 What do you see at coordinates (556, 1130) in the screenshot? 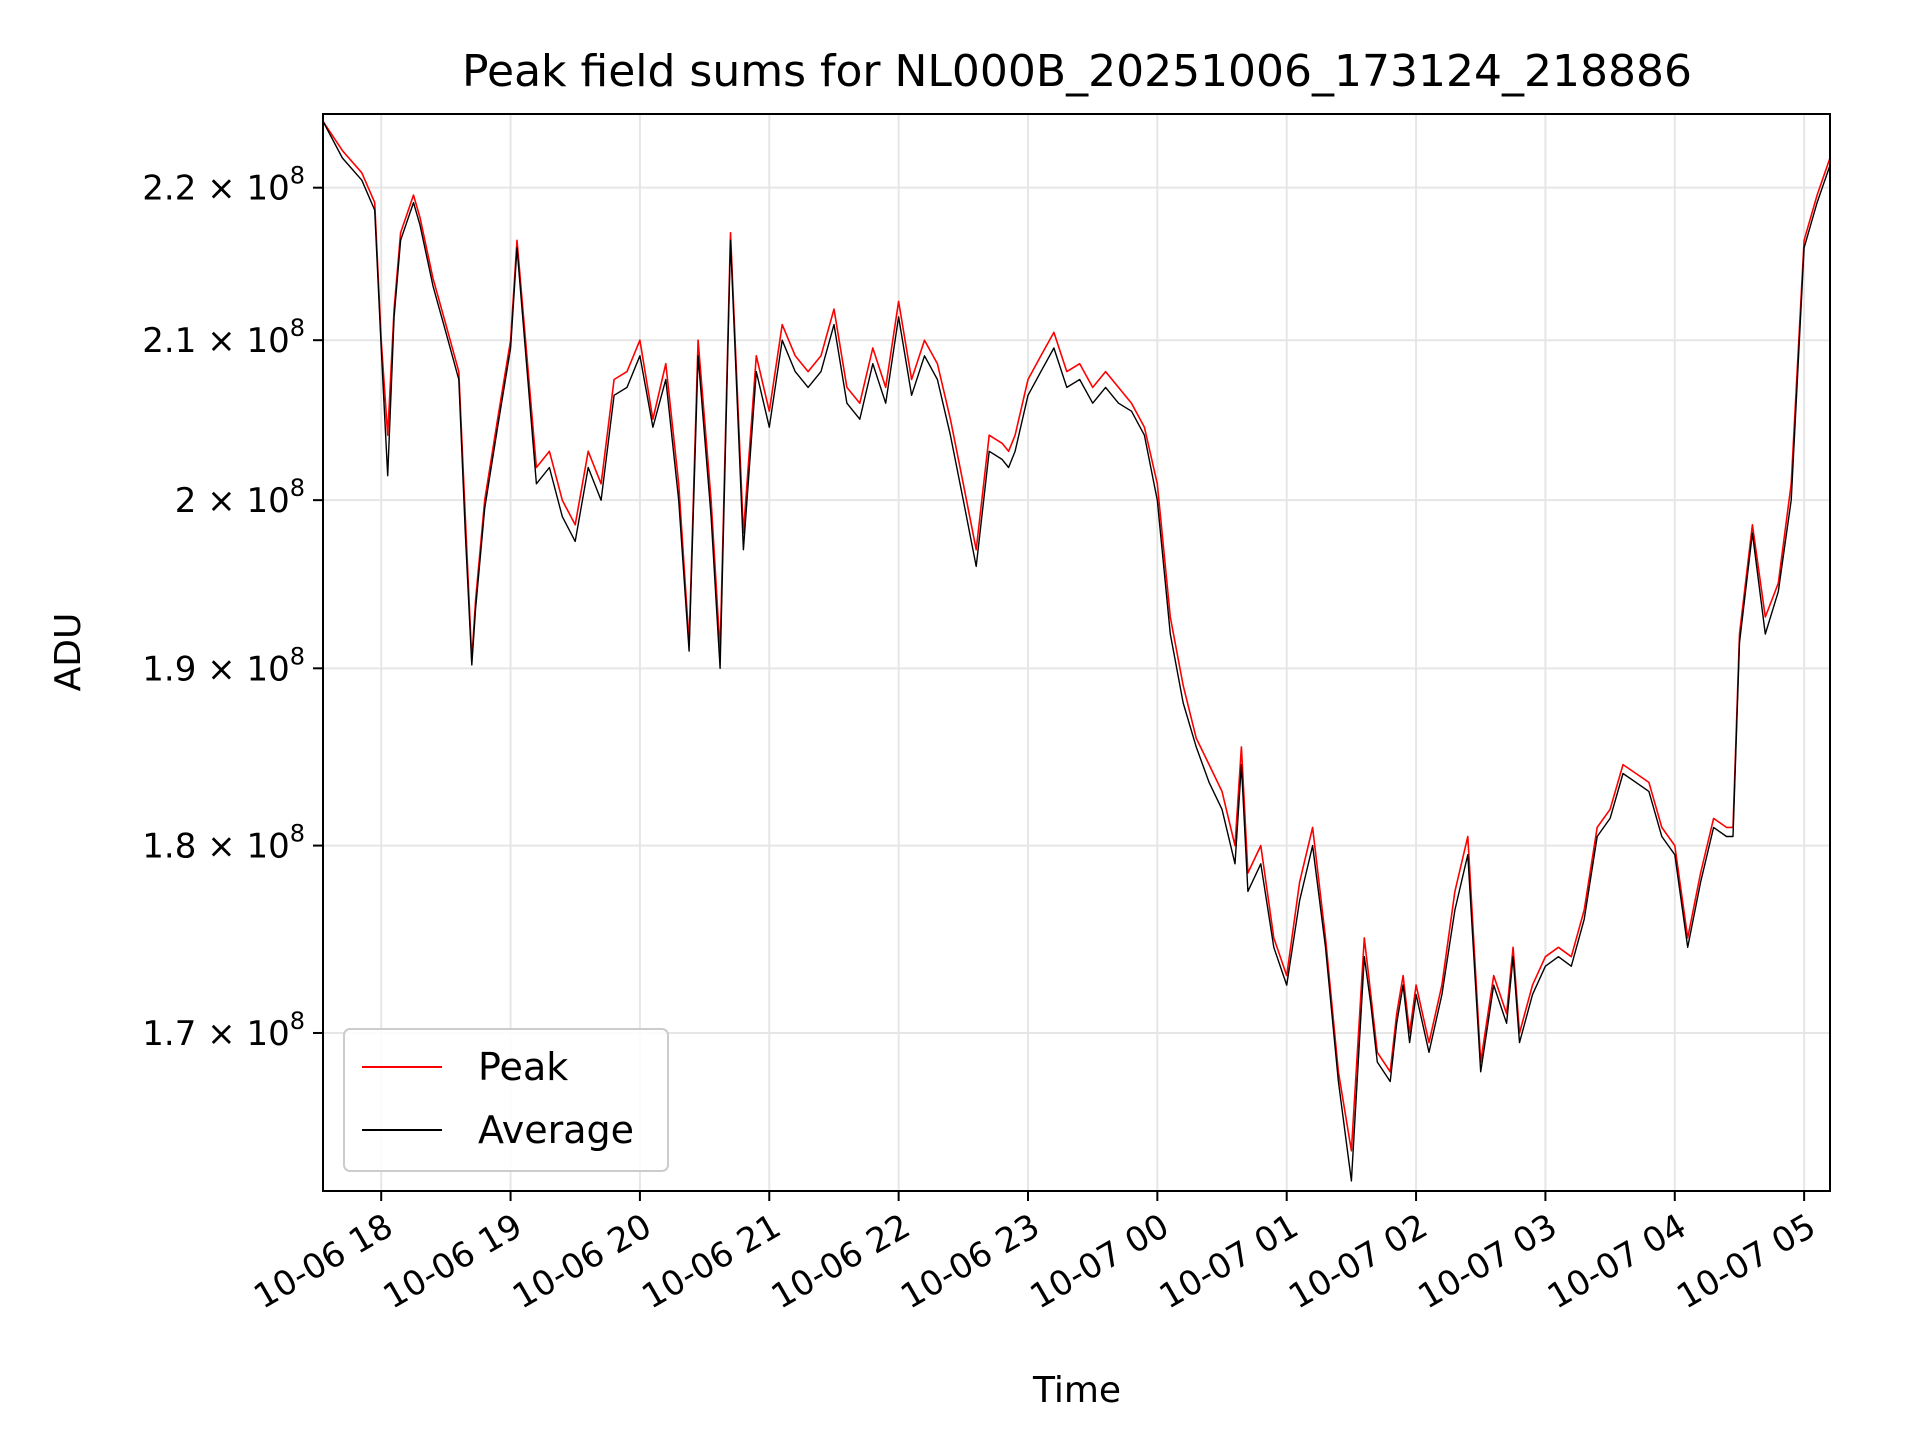
I see `legend-label-average: Average` at bounding box center [556, 1130].